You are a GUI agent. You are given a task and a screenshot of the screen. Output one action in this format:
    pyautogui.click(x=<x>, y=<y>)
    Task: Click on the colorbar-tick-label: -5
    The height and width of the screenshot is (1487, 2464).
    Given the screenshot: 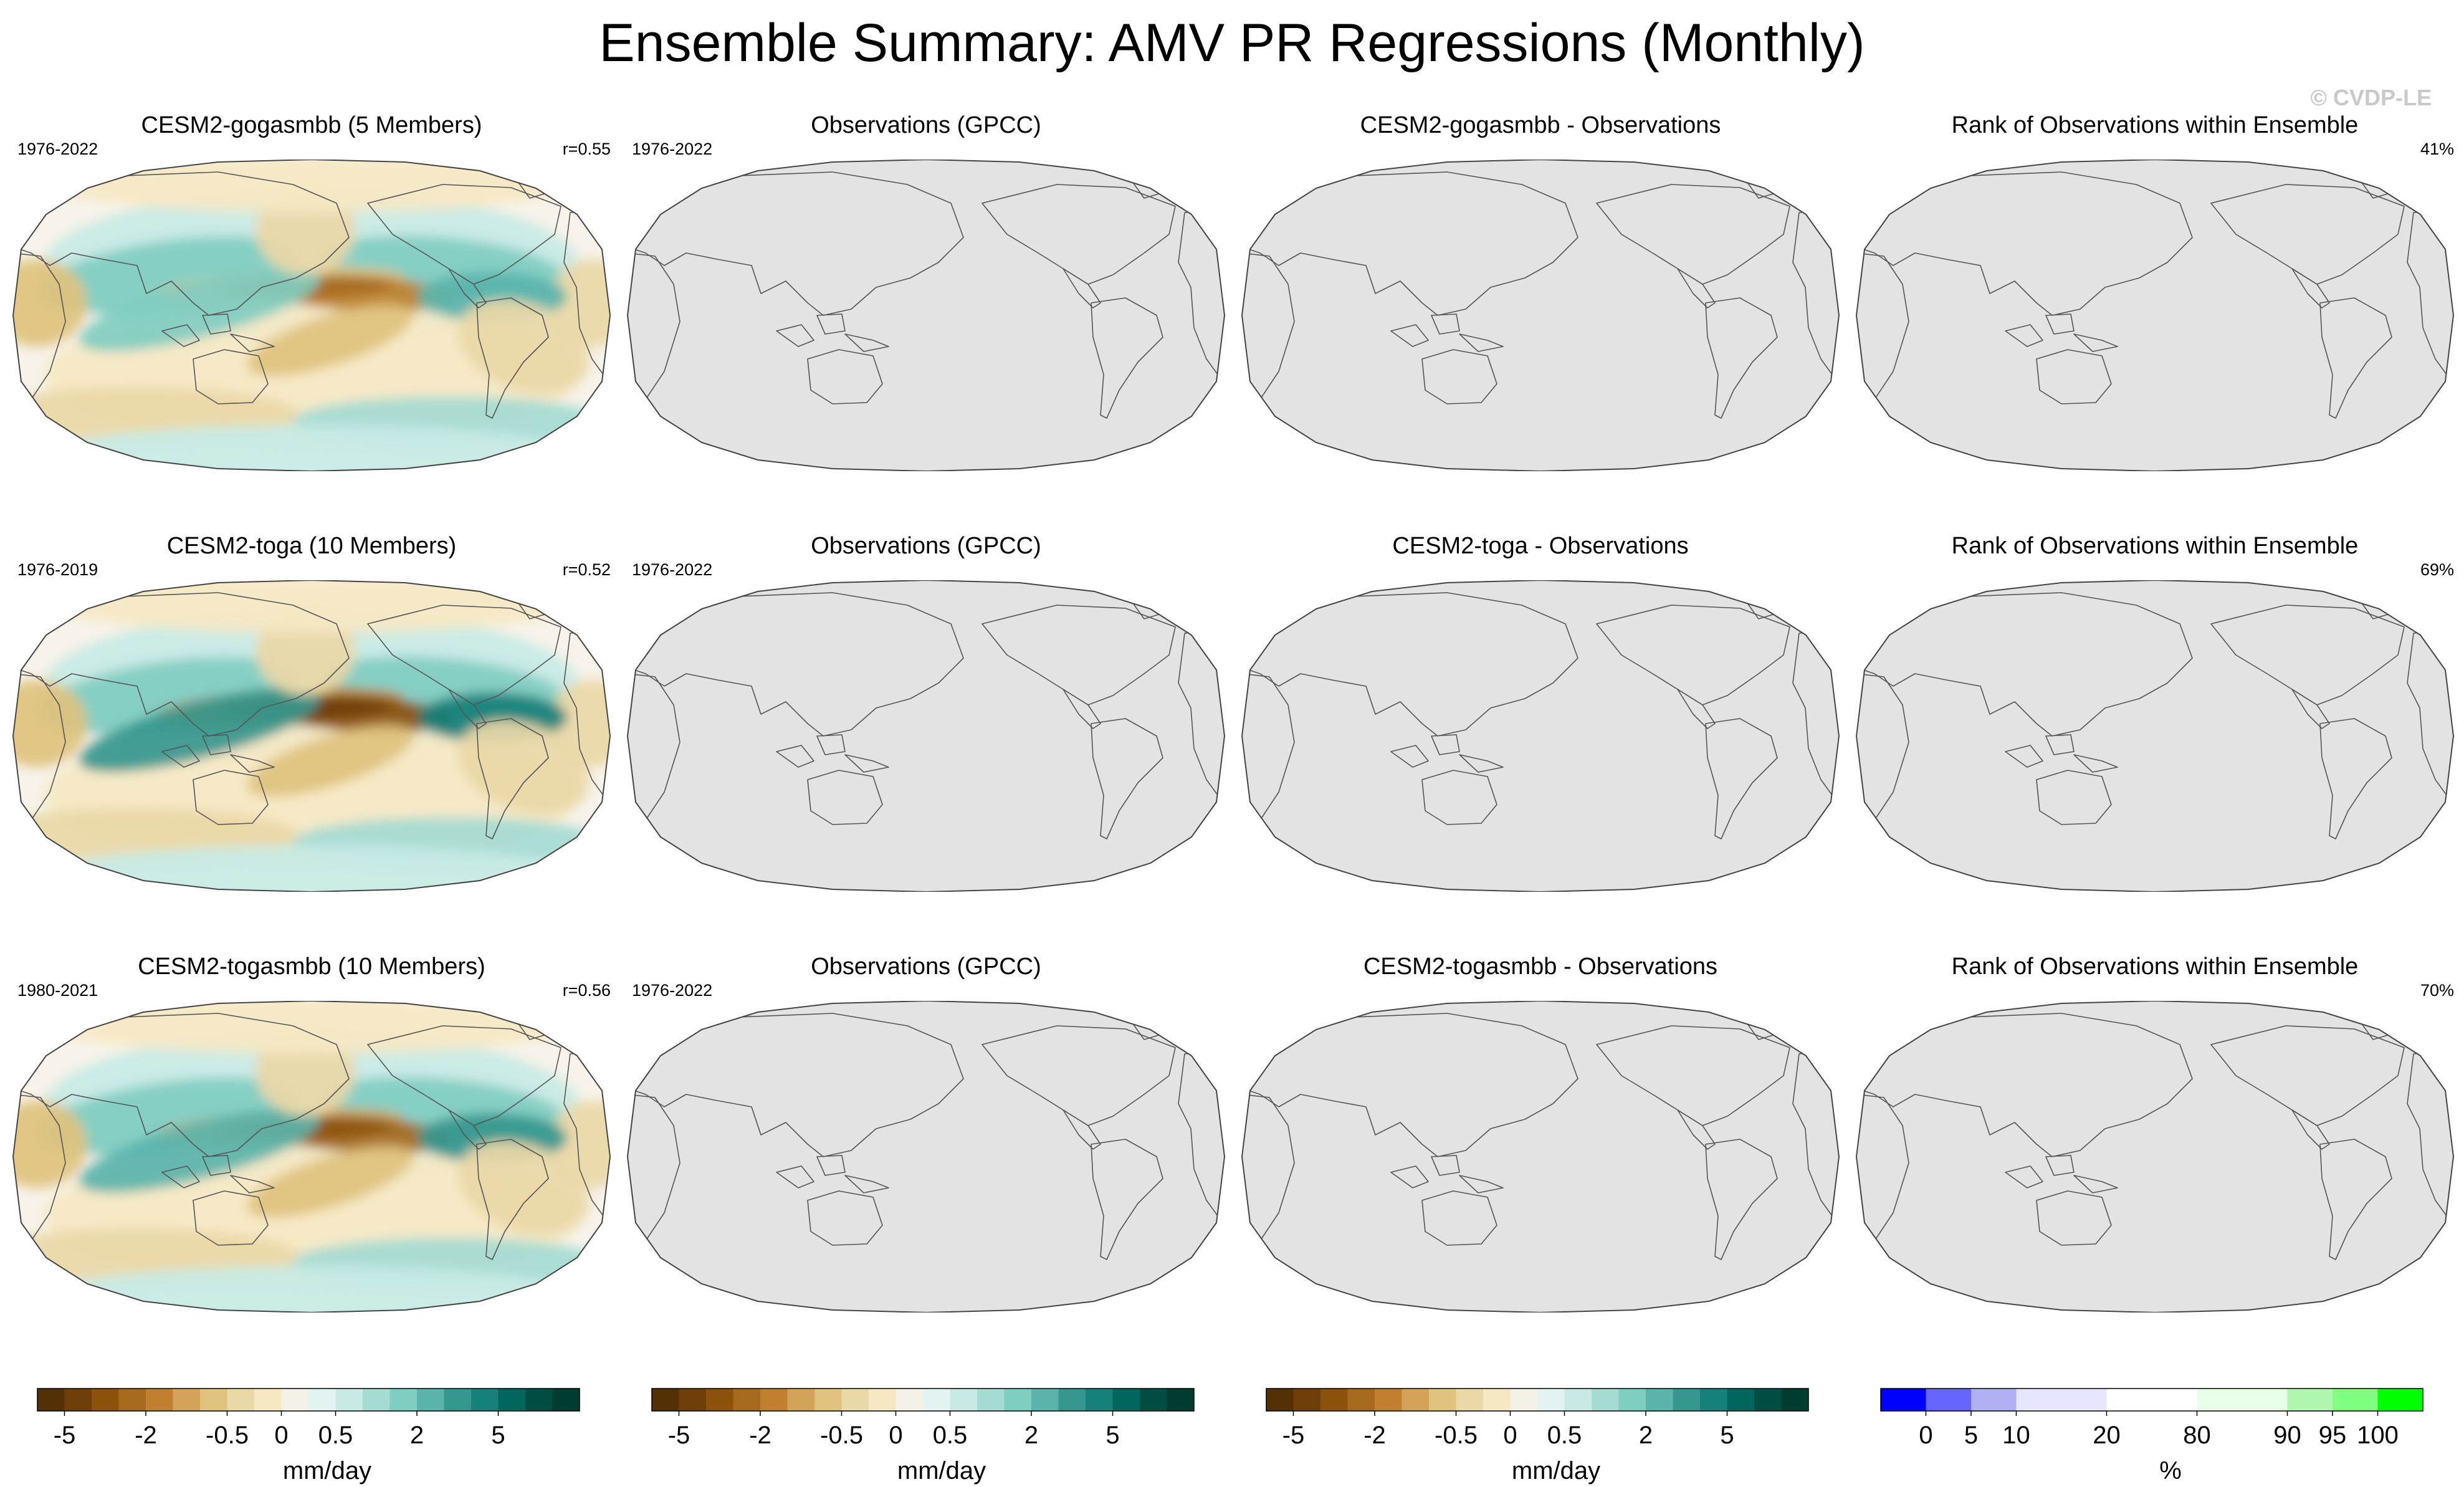 What is the action you would take?
    pyautogui.click(x=1293, y=1435)
    